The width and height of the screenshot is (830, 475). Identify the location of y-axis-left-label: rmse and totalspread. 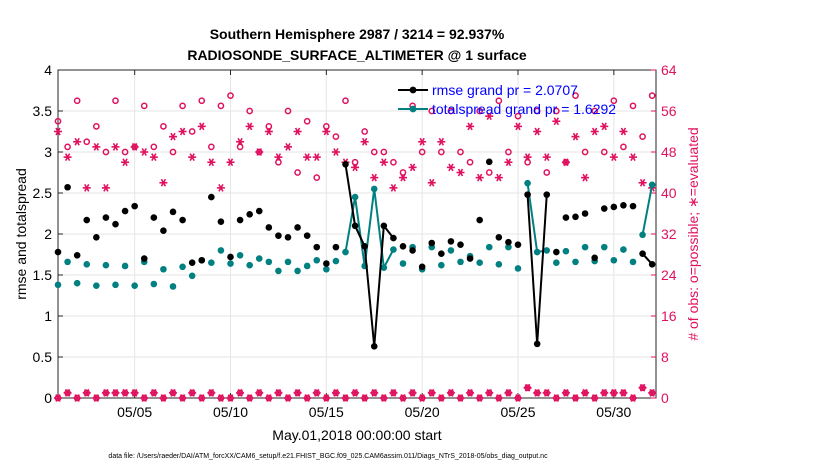
(21, 234).